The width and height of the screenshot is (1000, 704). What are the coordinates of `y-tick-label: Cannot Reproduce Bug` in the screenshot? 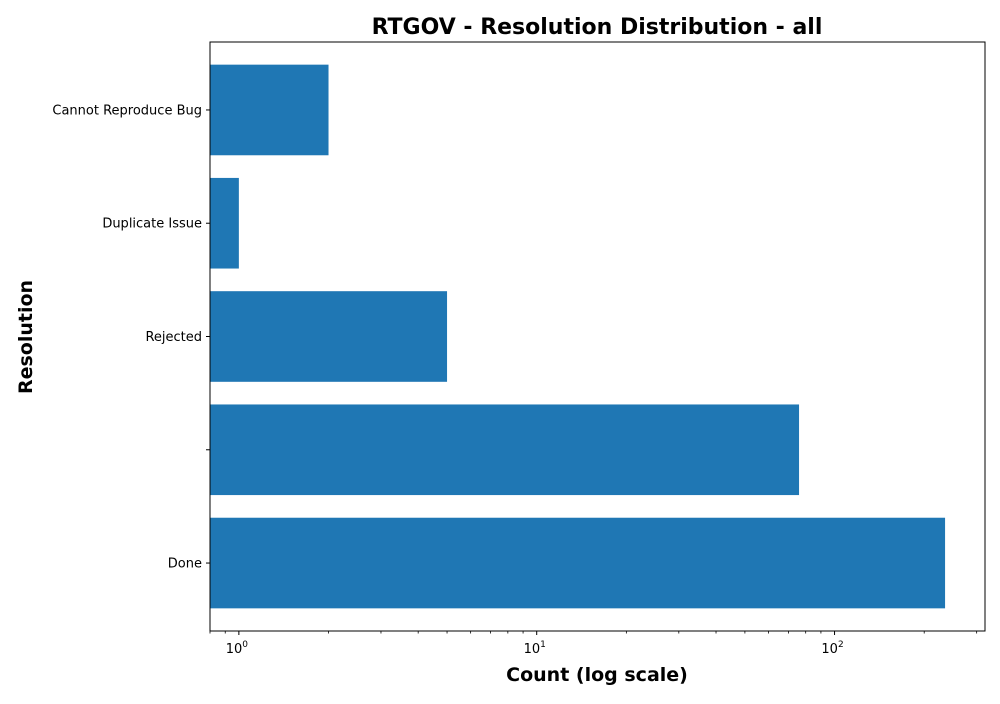 It's located at (127, 110).